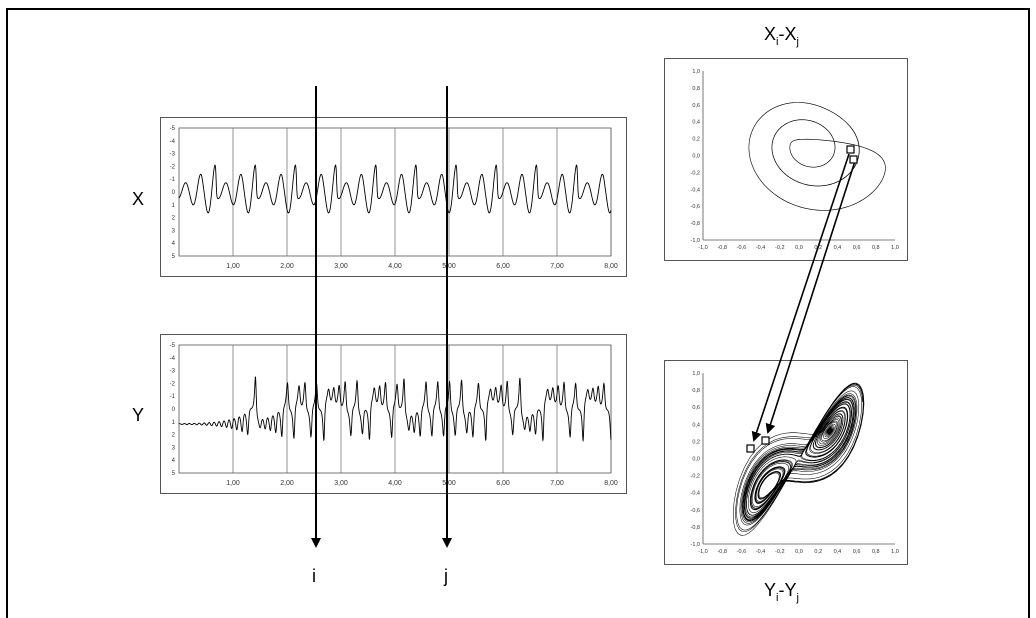  Describe the element at coordinates (503, 483) in the screenshot. I see `y-series-x-tick-label: 6,00` at that location.